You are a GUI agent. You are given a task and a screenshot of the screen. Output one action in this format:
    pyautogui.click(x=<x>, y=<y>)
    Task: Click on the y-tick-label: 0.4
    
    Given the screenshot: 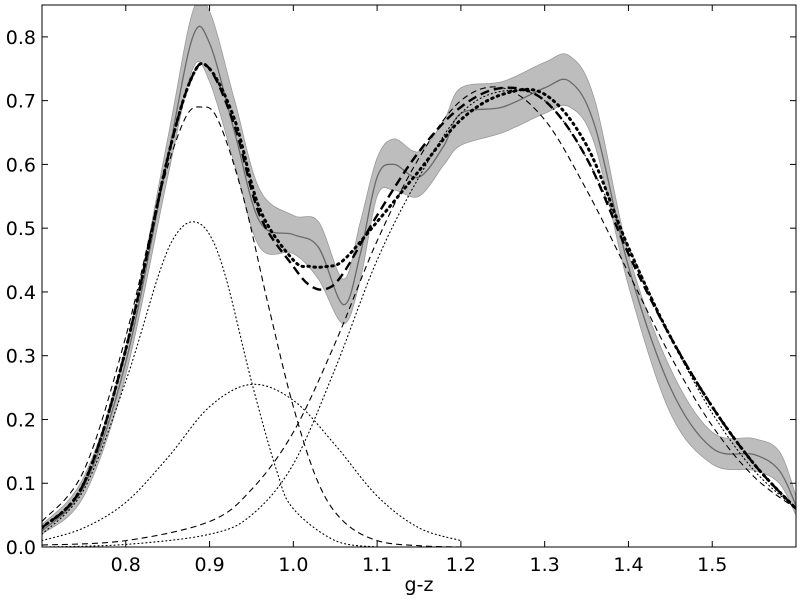 What is the action you would take?
    pyautogui.click(x=21, y=293)
    